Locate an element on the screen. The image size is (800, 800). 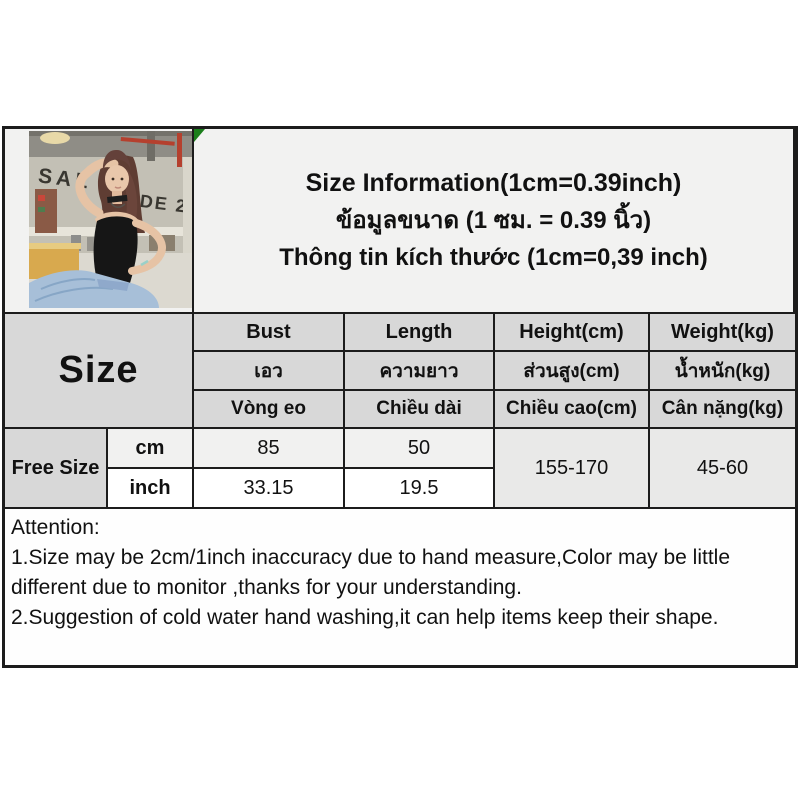
header-height-vi: Chiều cao(cm) is located at coordinates (572, 410).